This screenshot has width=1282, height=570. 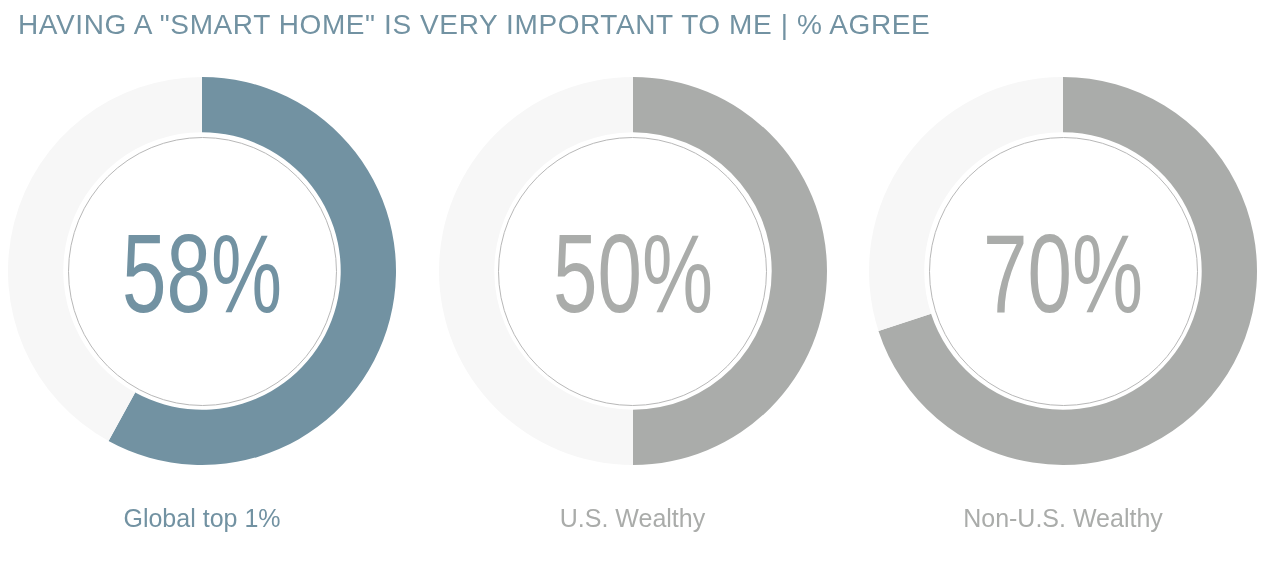 I want to click on text: U.S. Wealthy, so click(x=632, y=518).